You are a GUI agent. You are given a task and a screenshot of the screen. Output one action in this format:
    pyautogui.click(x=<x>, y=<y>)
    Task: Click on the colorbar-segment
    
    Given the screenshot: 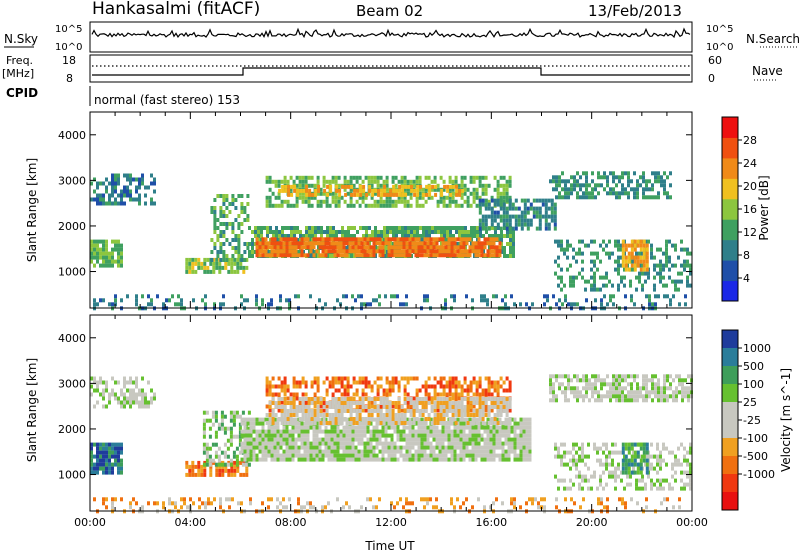 What is the action you would take?
    pyautogui.click(x=730, y=250)
    